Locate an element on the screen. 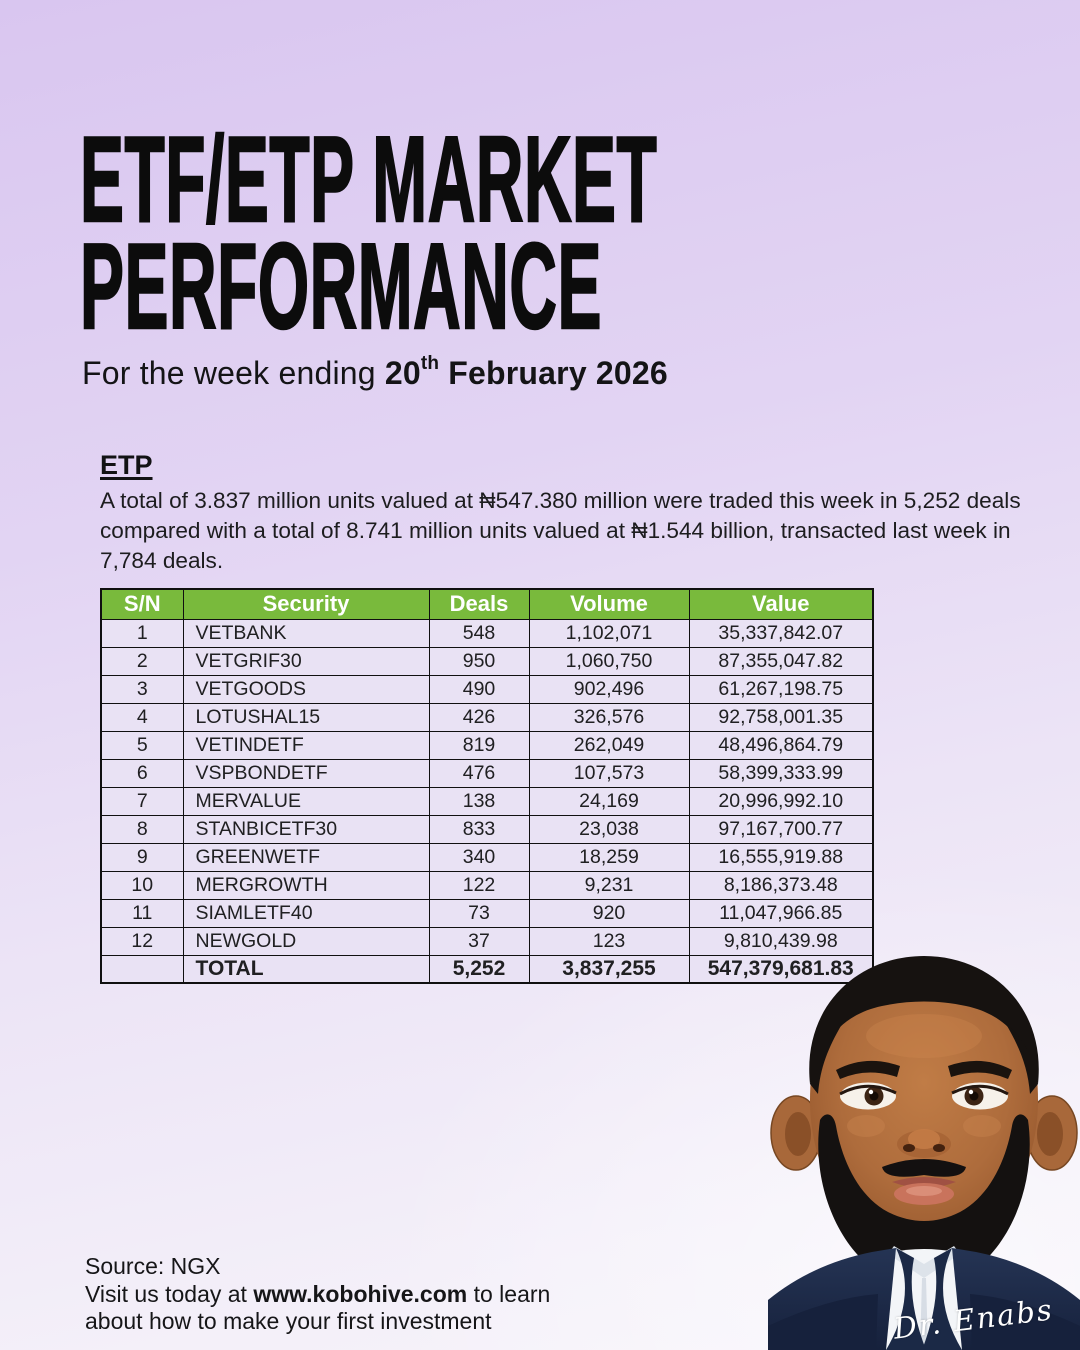 This screenshot has height=1350, width=1080. table-cell: 548 is located at coordinates (479, 633).